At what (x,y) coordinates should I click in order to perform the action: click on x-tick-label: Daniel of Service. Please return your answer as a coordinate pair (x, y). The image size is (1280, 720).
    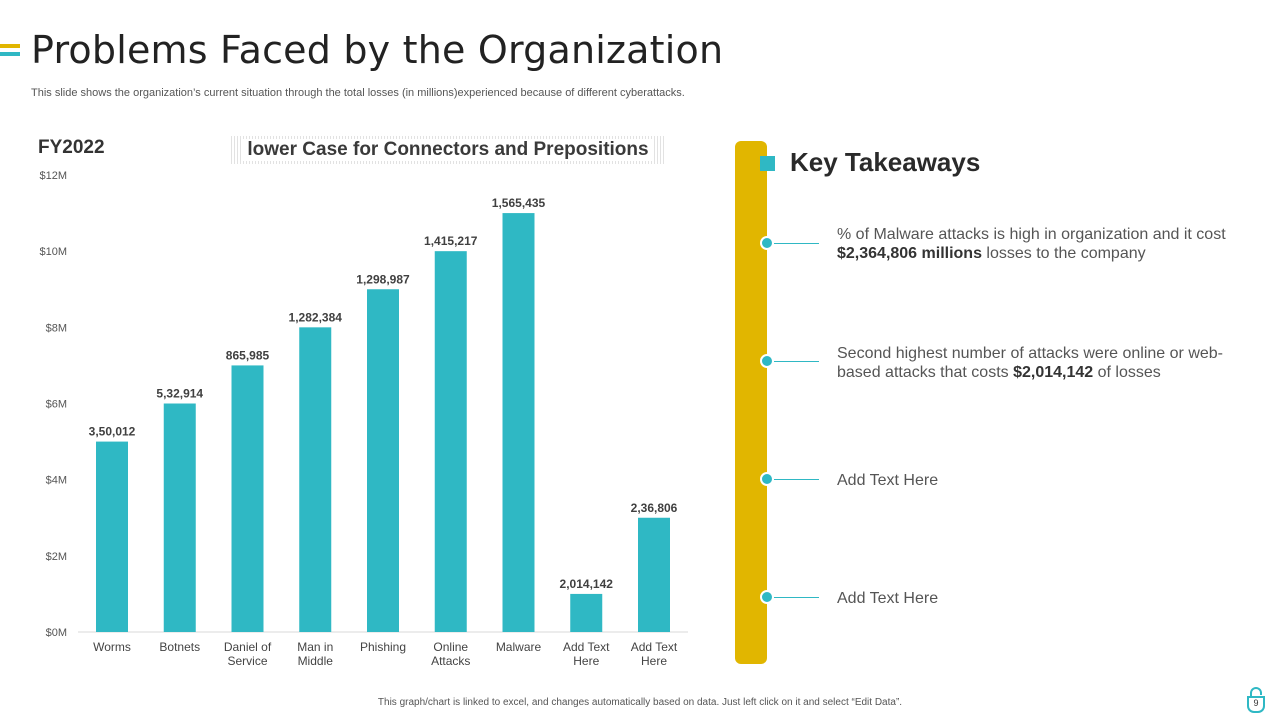
    Looking at the image, I should click on (248, 654).